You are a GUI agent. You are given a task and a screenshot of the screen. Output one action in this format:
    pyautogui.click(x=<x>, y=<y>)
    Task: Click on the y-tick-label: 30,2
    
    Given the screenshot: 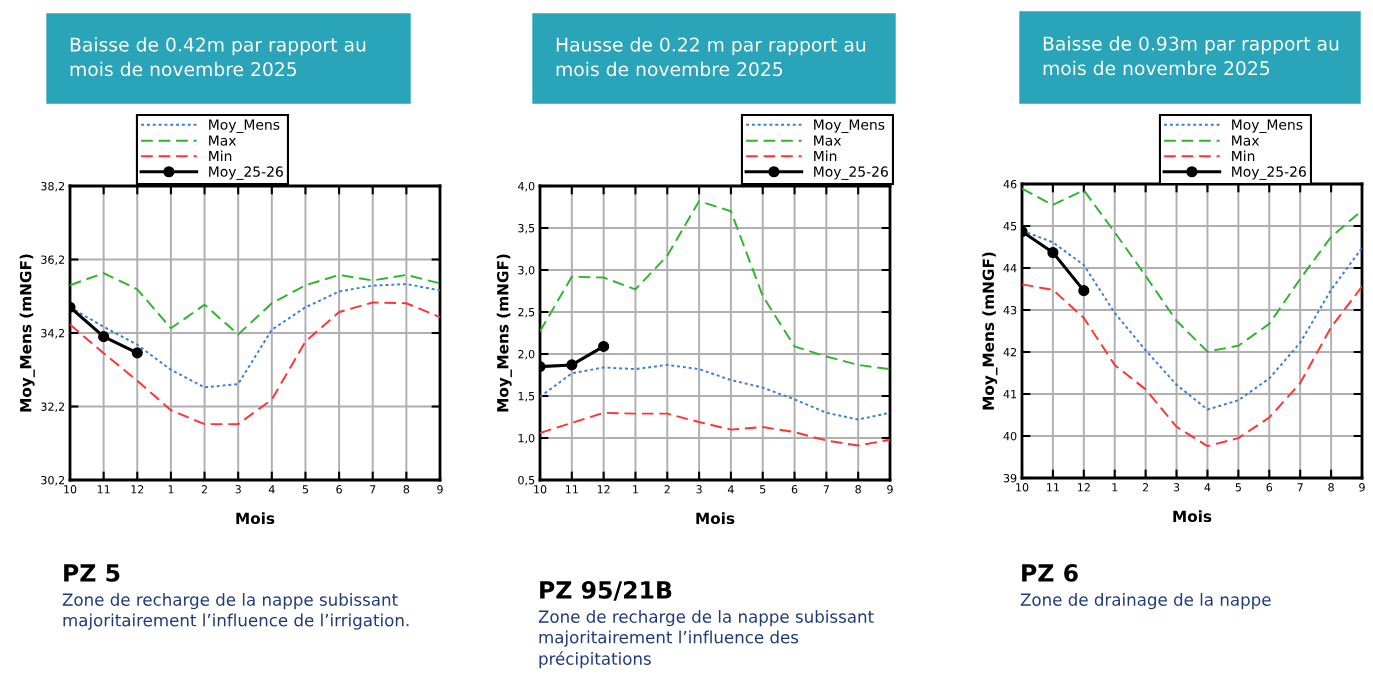 What is the action you would take?
    pyautogui.click(x=53, y=480)
    